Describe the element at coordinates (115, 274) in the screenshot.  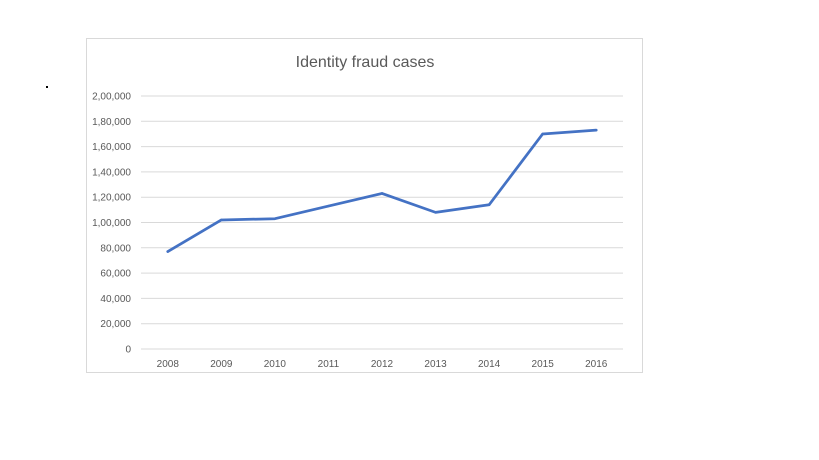
I see `y-tick-label: 60,000` at that location.